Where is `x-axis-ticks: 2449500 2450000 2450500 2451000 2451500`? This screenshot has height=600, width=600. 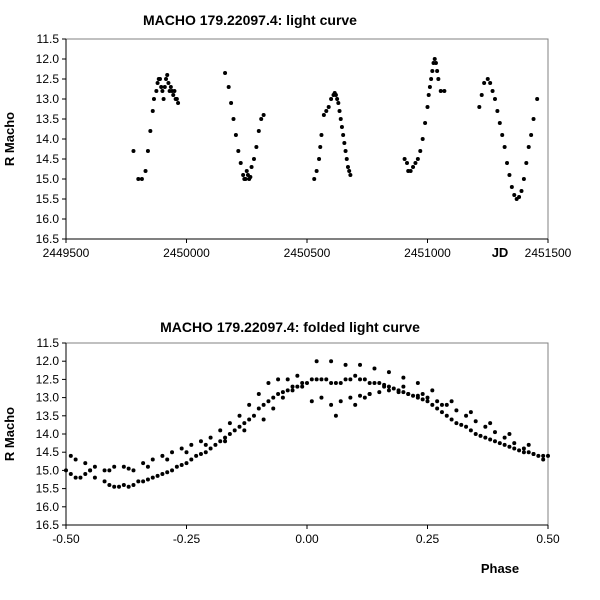
x-axis-ticks: 2449500 2450000 2450500 2451000 2451500 is located at coordinates (307, 249).